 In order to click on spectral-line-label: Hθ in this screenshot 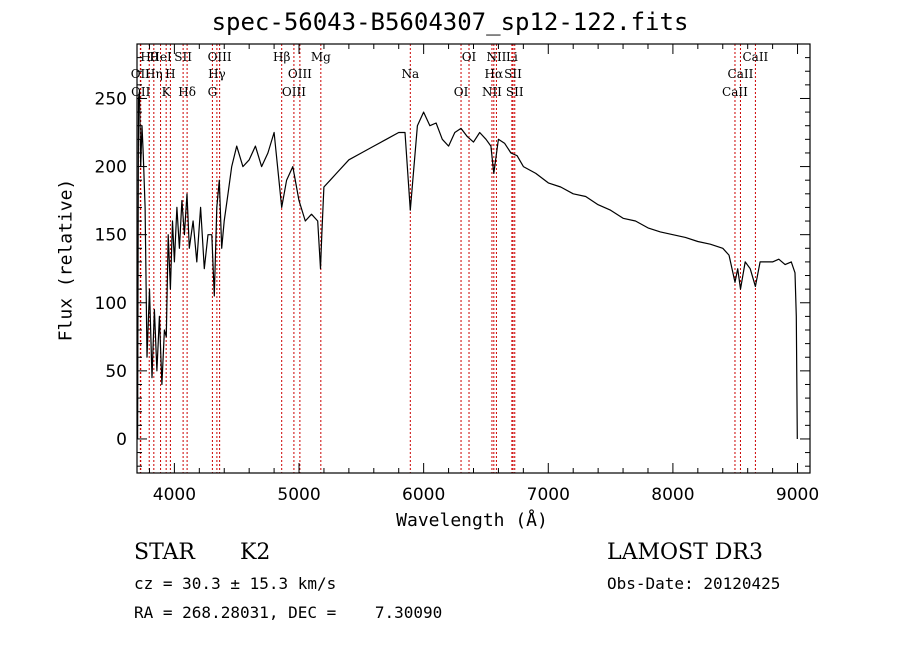, I will do `click(149, 57)`.